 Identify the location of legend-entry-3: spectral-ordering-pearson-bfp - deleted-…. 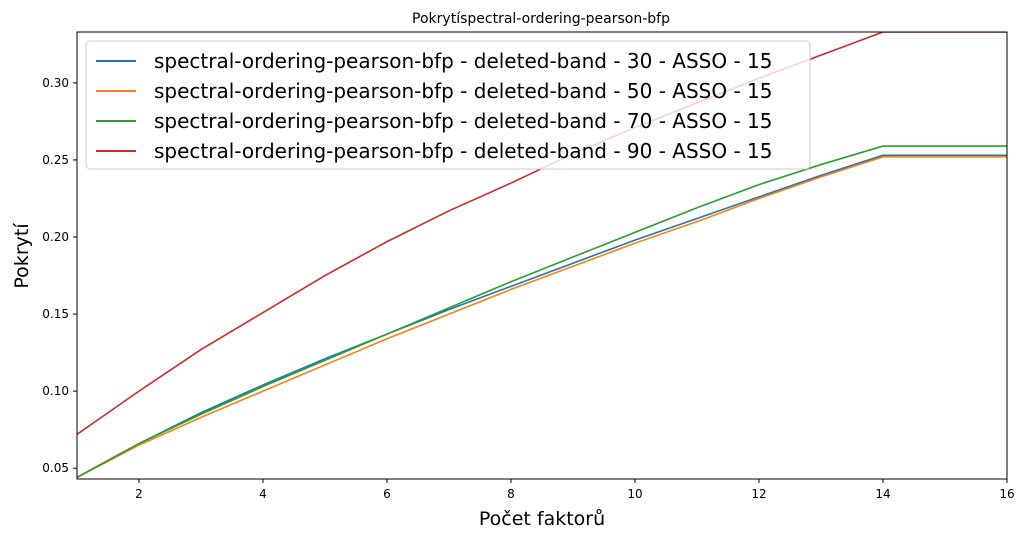
(463, 121).